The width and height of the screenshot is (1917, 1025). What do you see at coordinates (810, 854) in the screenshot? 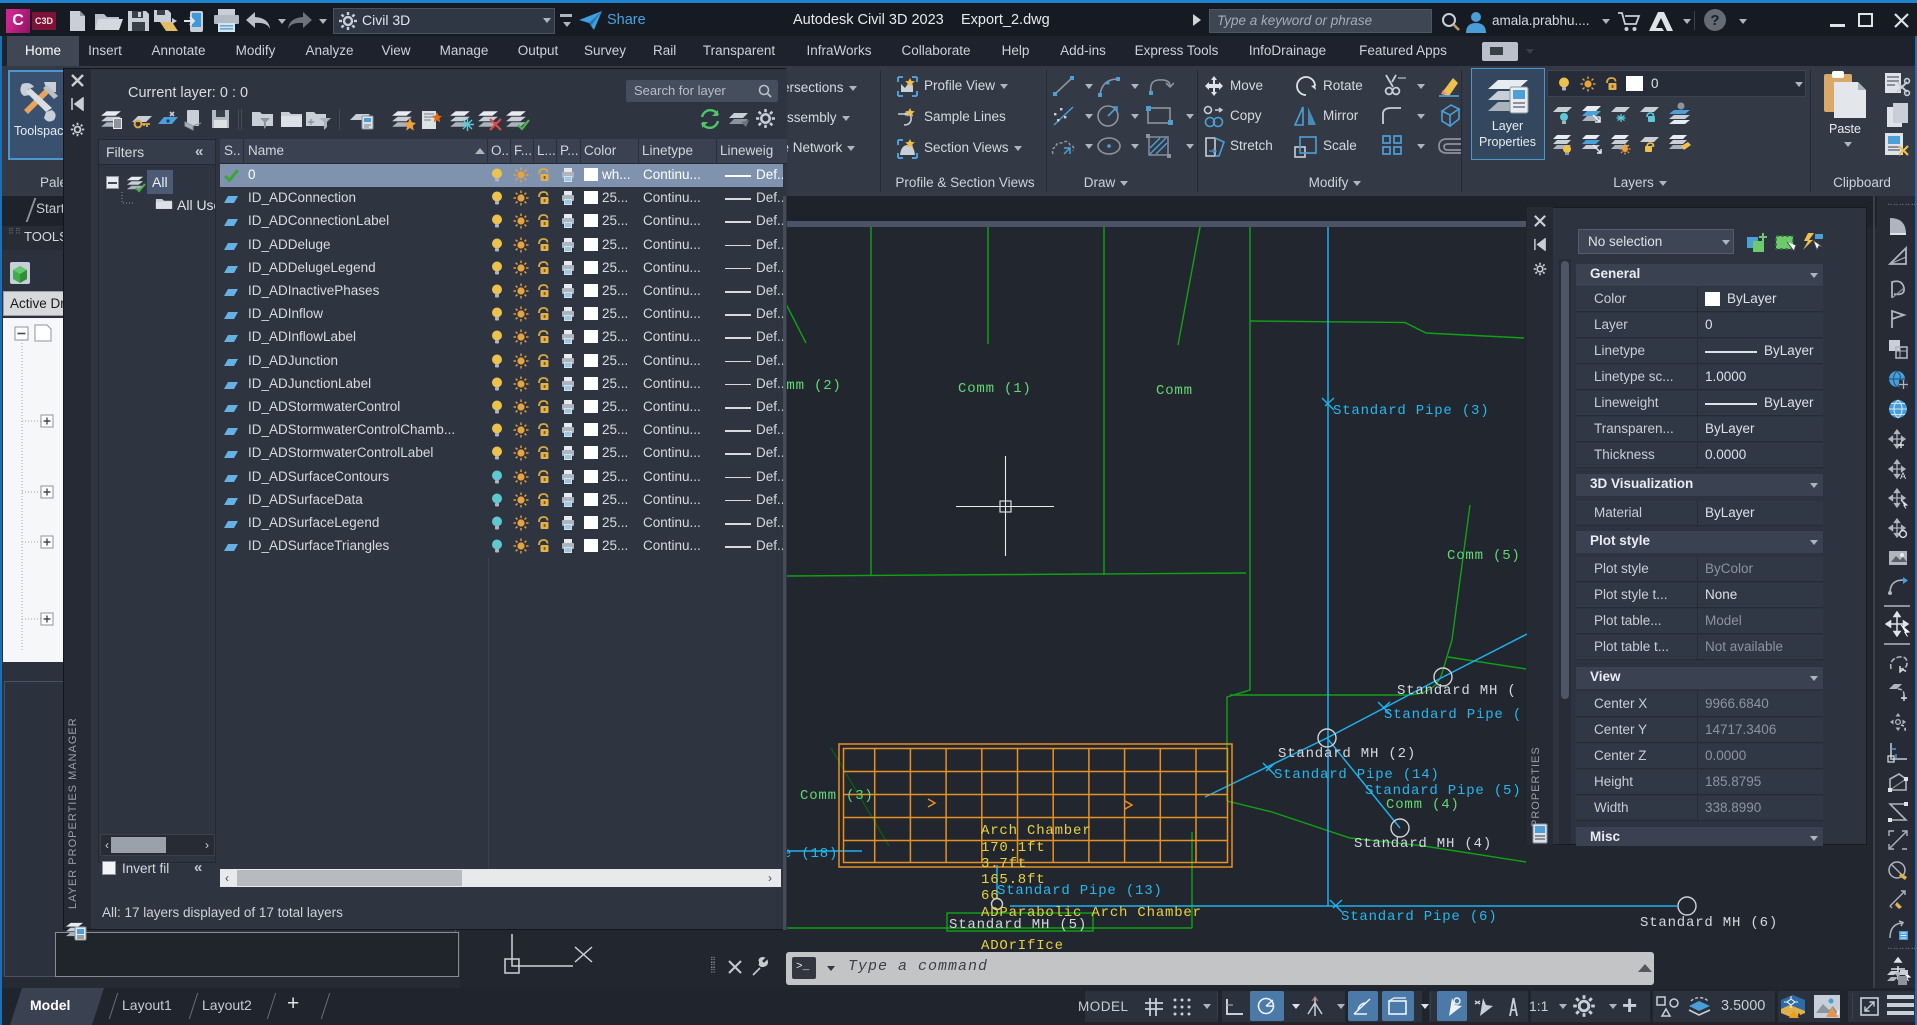
I see `svg-text: e (18)` at bounding box center [810, 854].